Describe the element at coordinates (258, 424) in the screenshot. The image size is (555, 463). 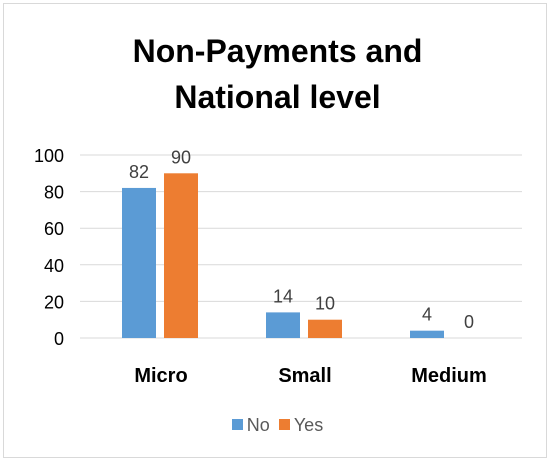
I see `legend-label-no: No` at that location.